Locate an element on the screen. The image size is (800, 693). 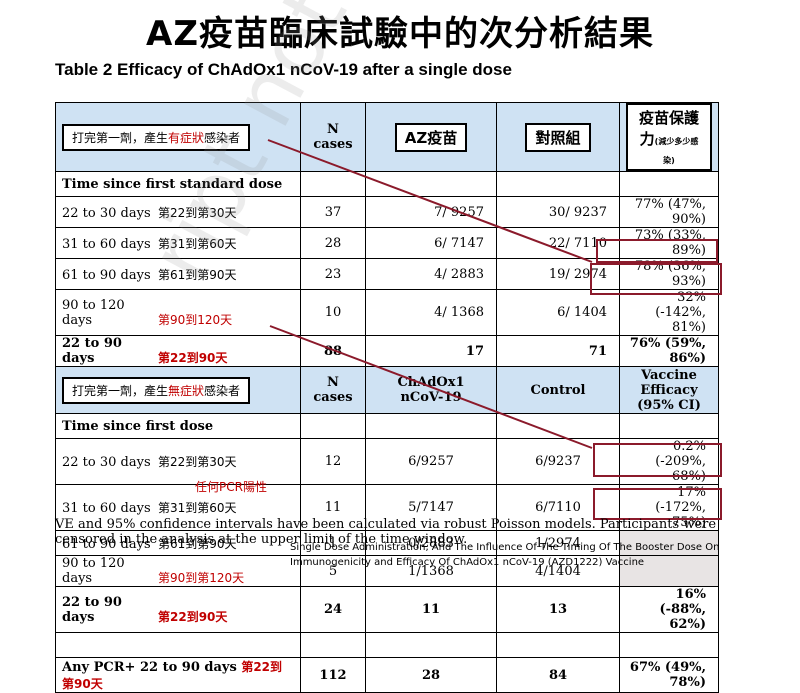
cell-n: 23 is located at coordinates (333, 274).